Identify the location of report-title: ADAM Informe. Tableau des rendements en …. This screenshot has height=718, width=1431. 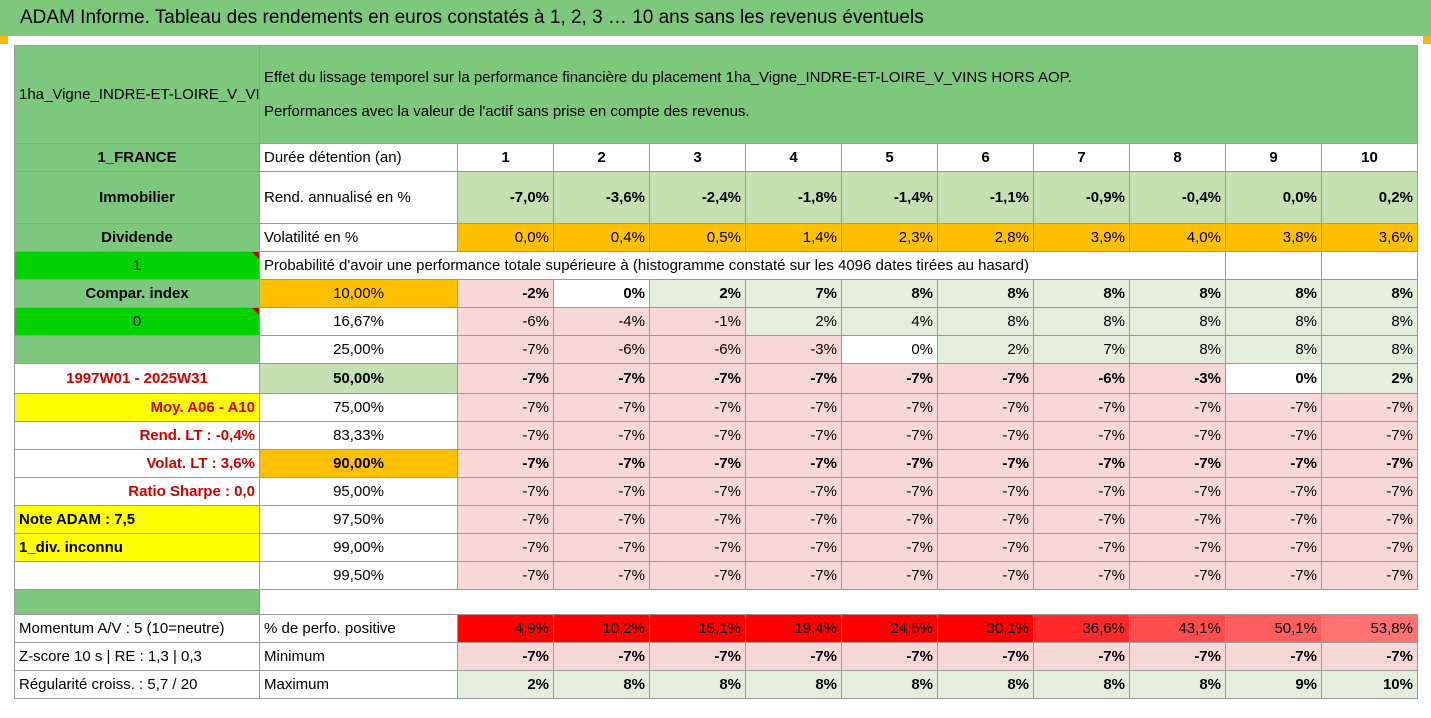
(715, 18).